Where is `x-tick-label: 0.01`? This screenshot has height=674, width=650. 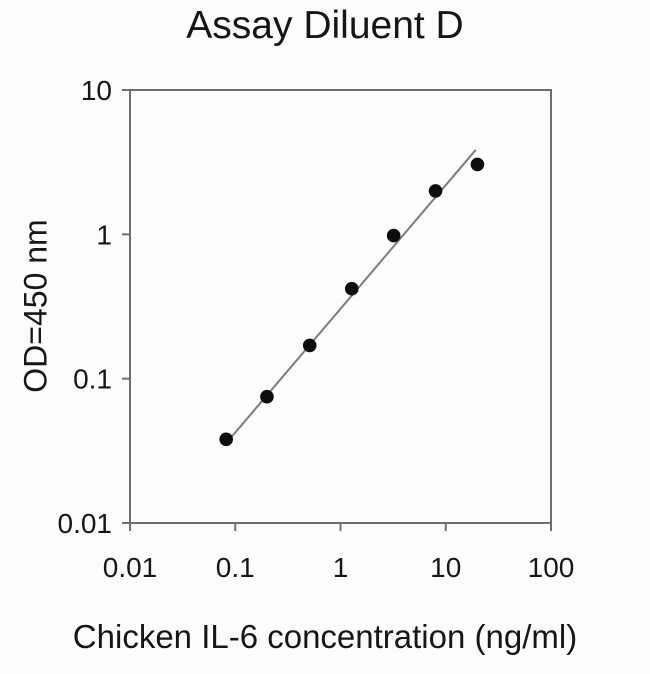 x-tick-label: 0.01 is located at coordinates (130, 567).